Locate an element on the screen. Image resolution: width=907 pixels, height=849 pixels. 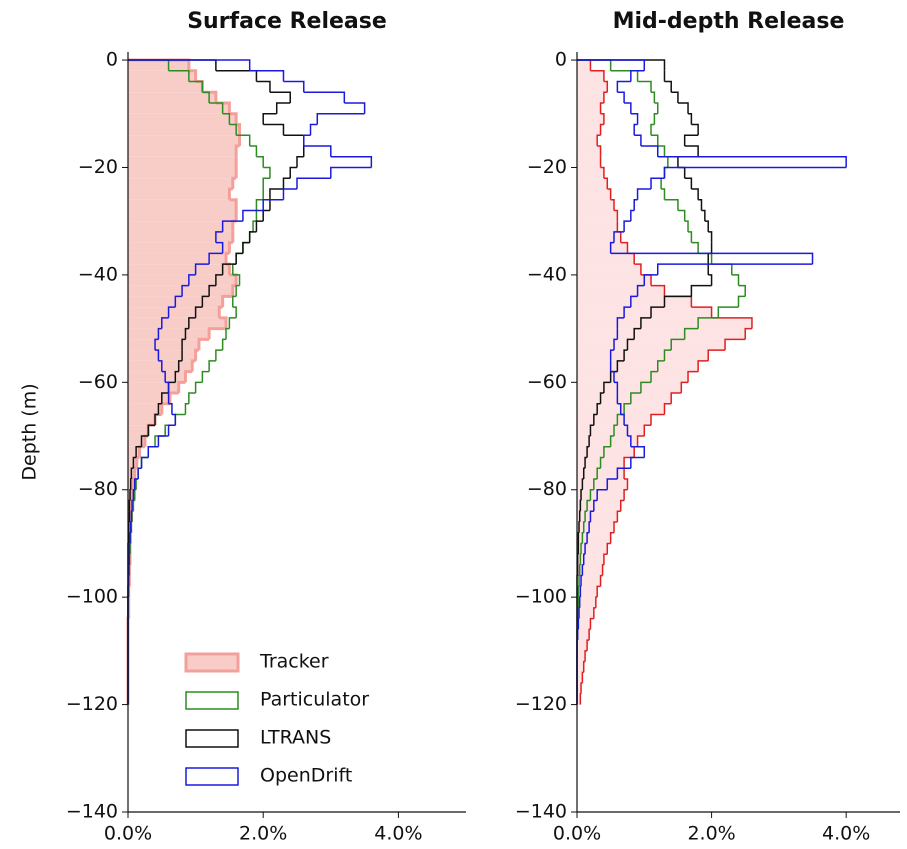
chart-title: Mid-depth Release is located at coordinates (729, 21).